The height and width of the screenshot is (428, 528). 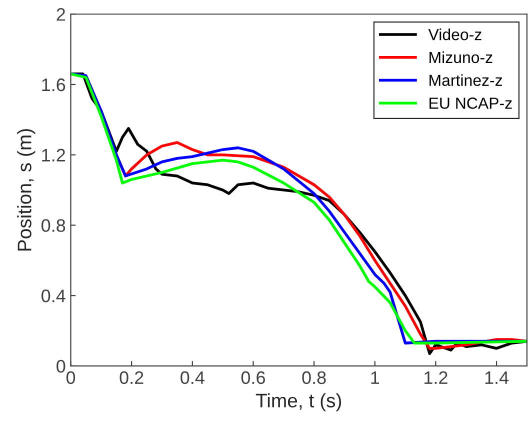 I want to click on y-tick-label: 1.2, so click(x=53, y=155).